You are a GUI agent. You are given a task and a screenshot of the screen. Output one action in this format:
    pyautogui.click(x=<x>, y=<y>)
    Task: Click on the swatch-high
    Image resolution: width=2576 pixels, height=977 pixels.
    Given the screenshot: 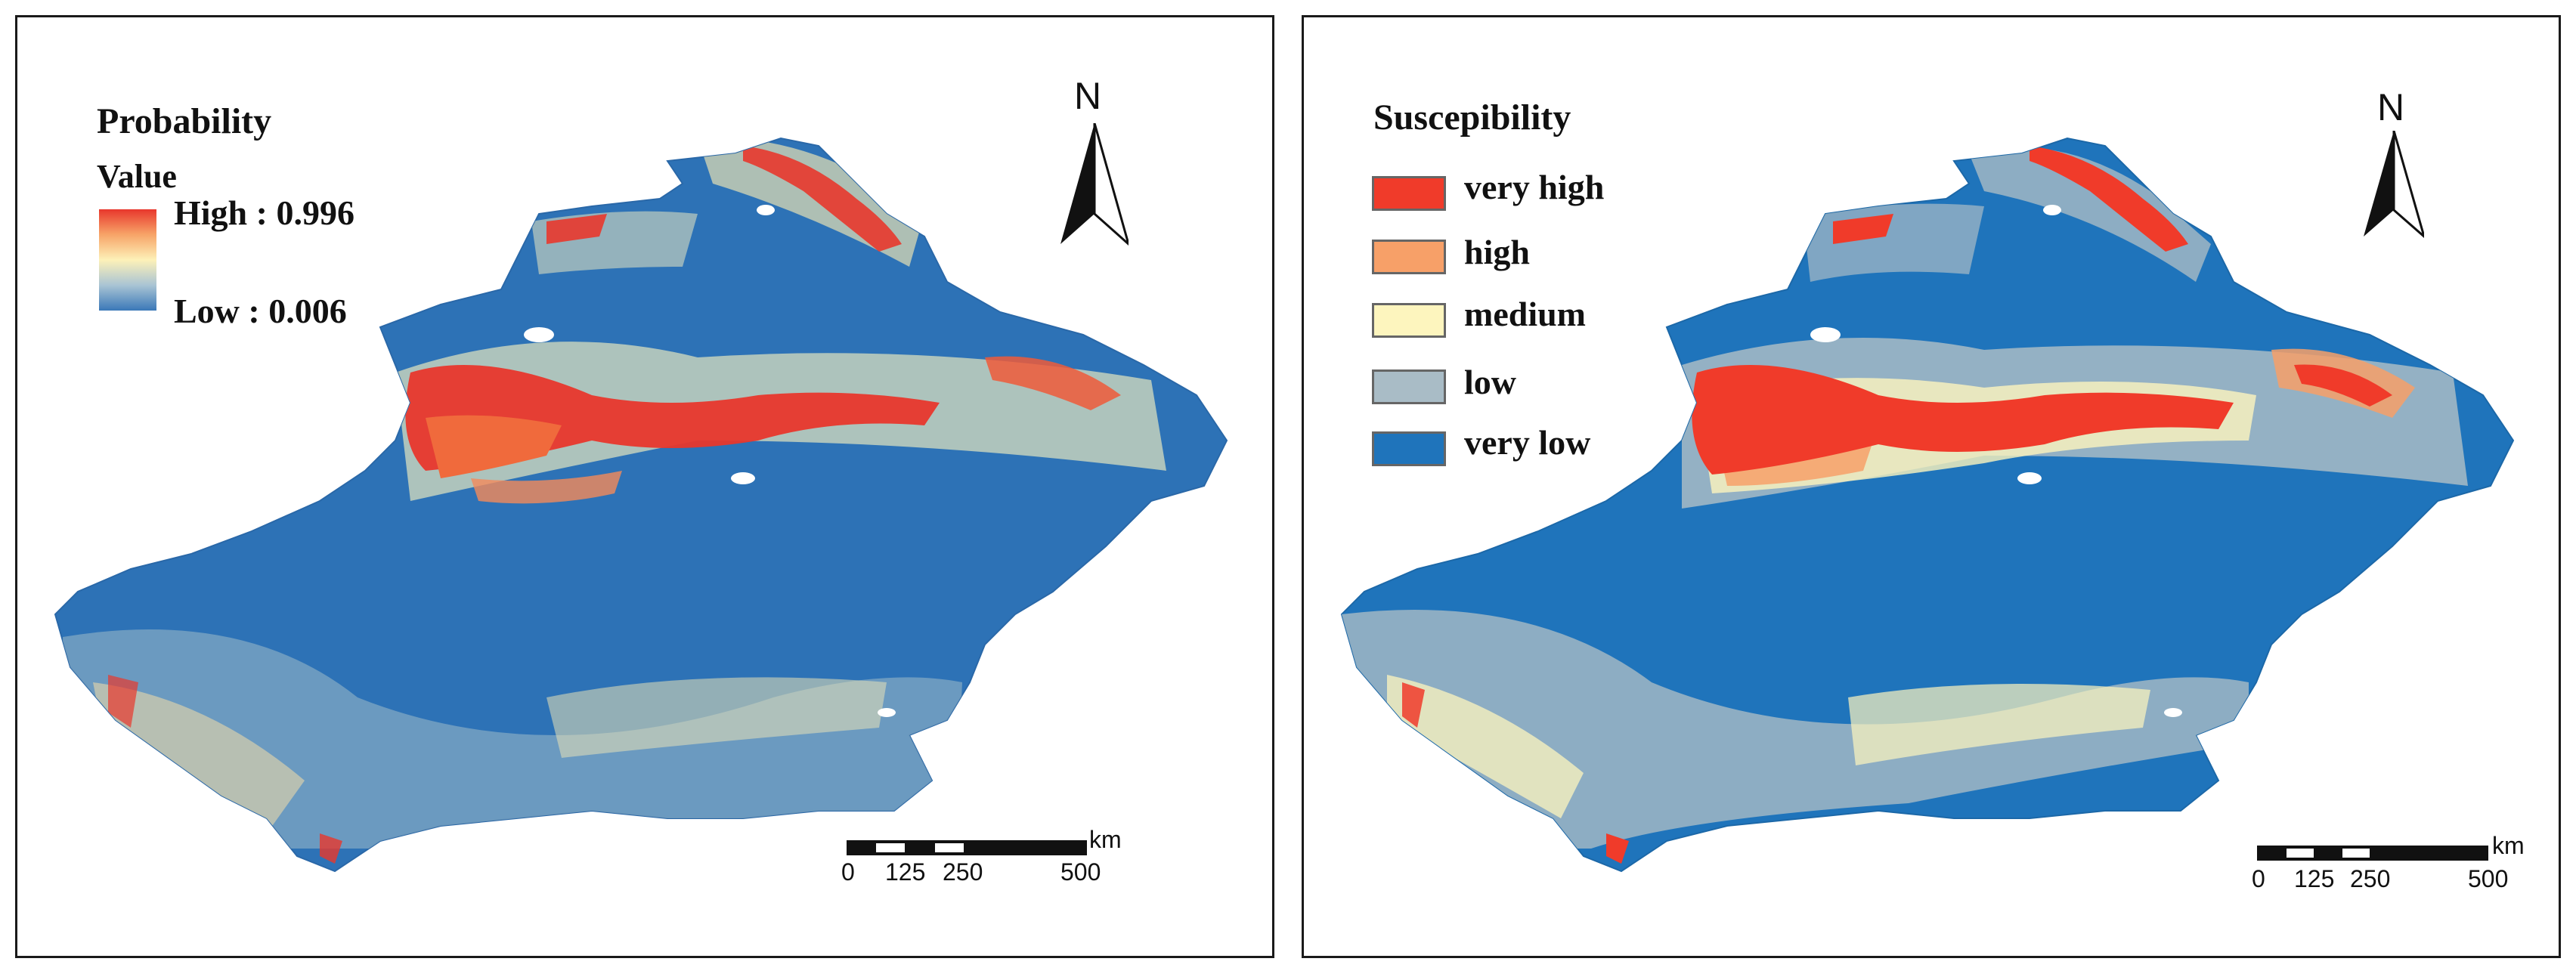 What is the action you would take?
    pyautogui.click(x=1409, y=257)
    